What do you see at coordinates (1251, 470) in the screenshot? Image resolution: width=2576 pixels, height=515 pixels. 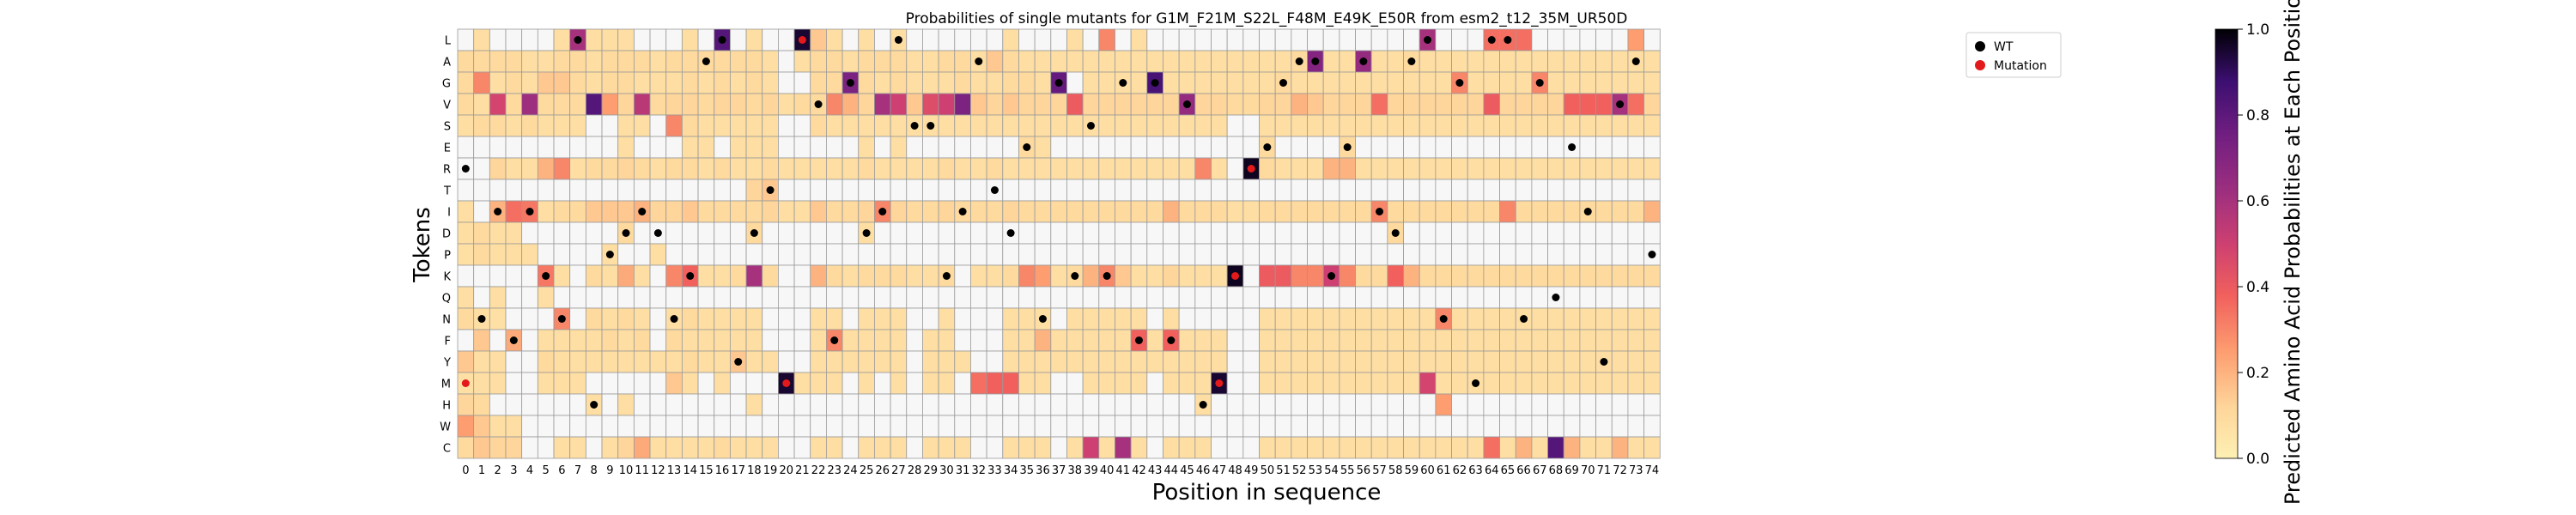 I see `x-tick-label: 49` at bounding box center [1251, 470].